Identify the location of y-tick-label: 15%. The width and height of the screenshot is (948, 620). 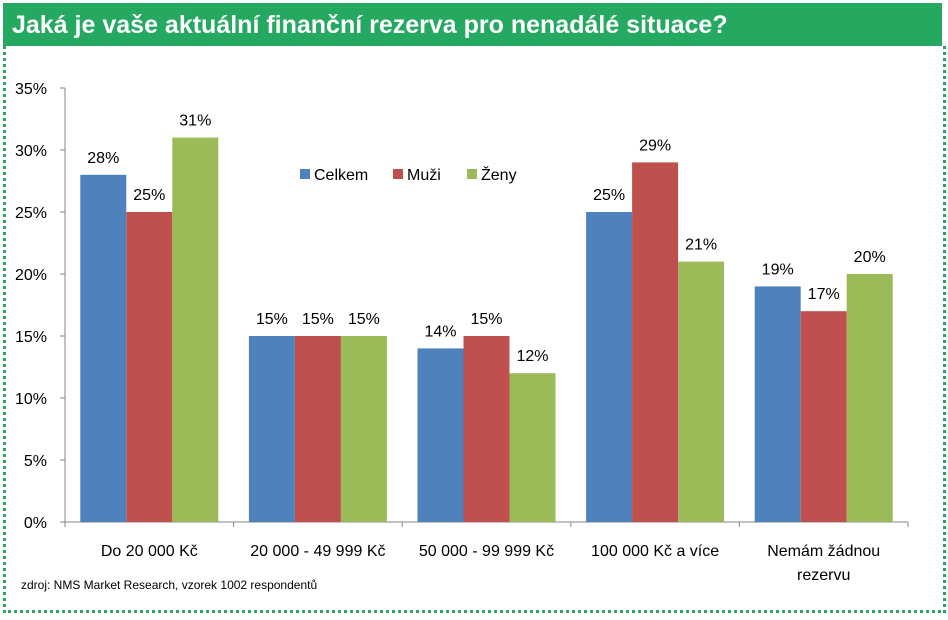
(31, 337).